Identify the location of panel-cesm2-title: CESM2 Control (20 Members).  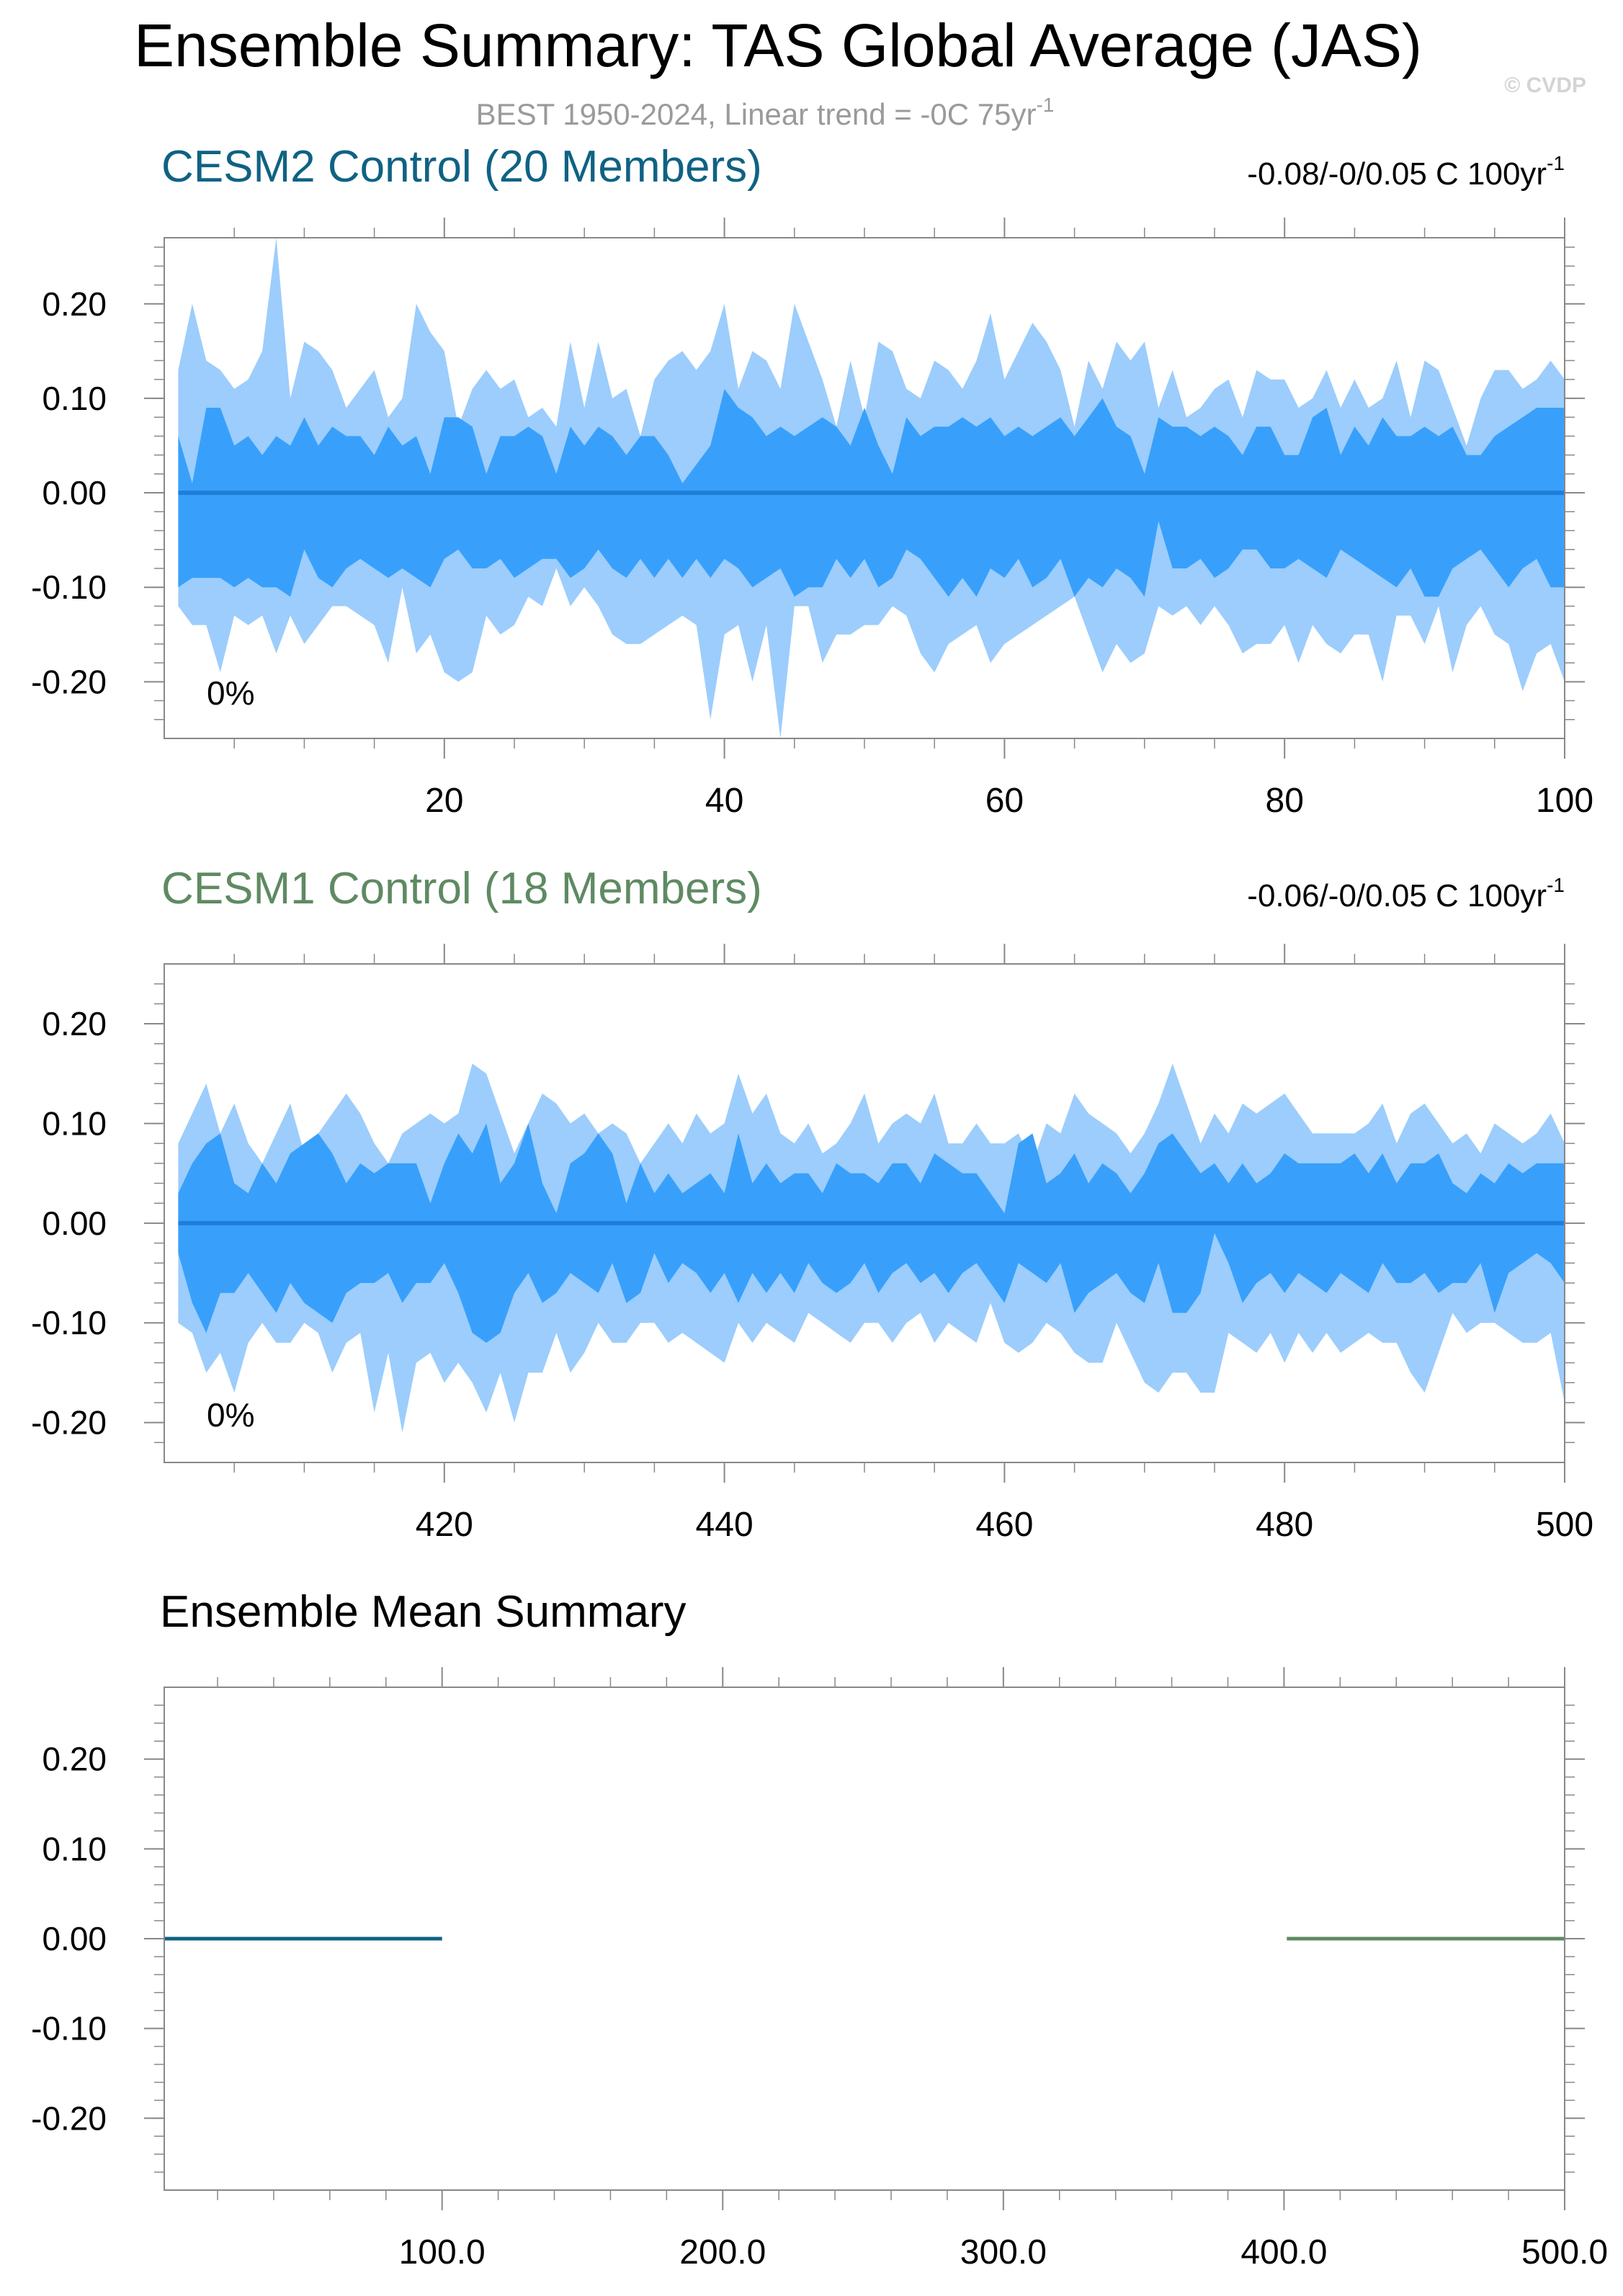
(461, 167).